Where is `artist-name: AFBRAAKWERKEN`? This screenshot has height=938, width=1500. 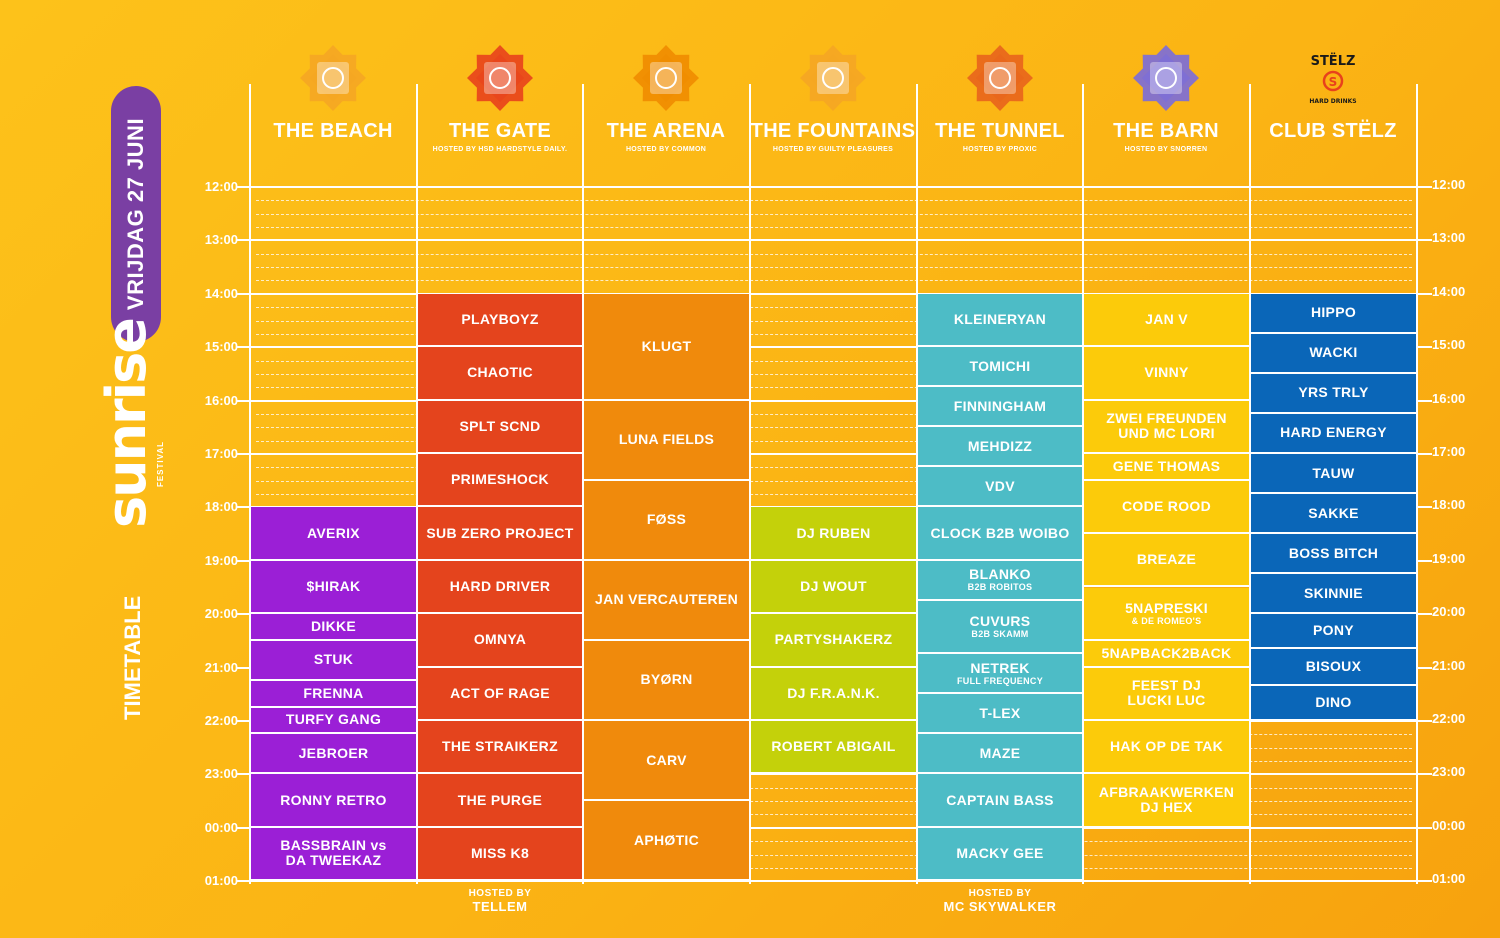
artist-name: AFBRAAKWERKEN is located at coordinates (1166, 792).